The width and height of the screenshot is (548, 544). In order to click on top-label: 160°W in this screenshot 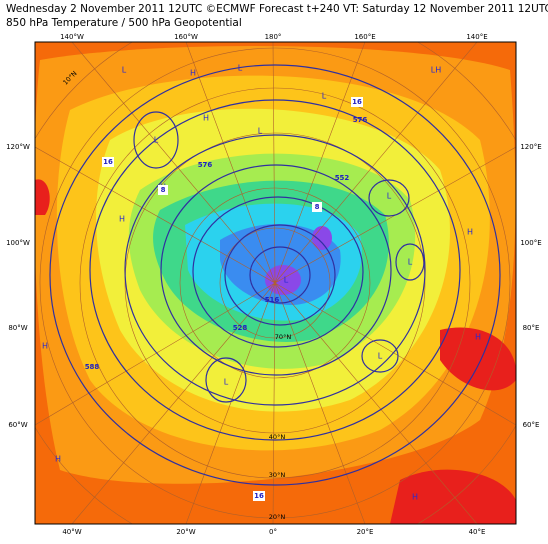, I will do `click(186, 37)`.